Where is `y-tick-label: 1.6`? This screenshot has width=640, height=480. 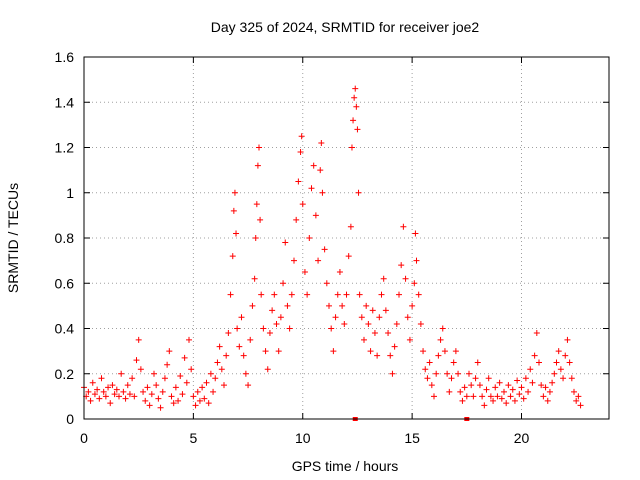 y-tick-label: 1.6 is located at coordinates (65, 57).